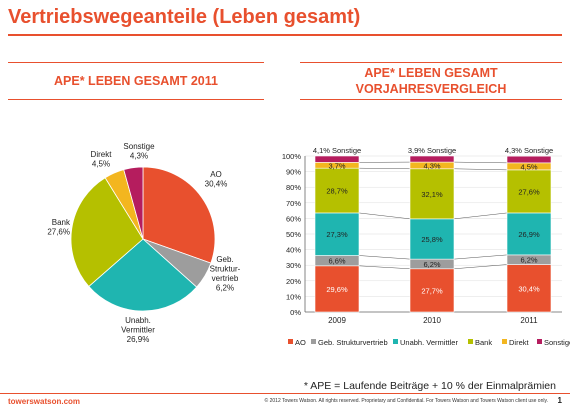 The width and height of the screenshot is (570, 410). Describe the element at coordinates (557, 342) in the screenshot. I see `legend-label-sonstige: Sonstige` at that location.